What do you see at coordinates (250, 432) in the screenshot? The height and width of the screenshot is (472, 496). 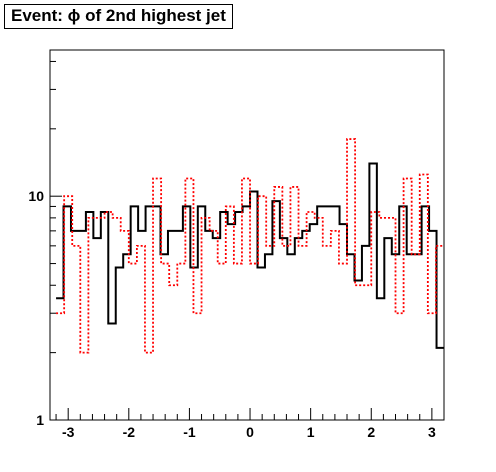 I see `x-tick-label: 0` at bounding box center [250, 432].